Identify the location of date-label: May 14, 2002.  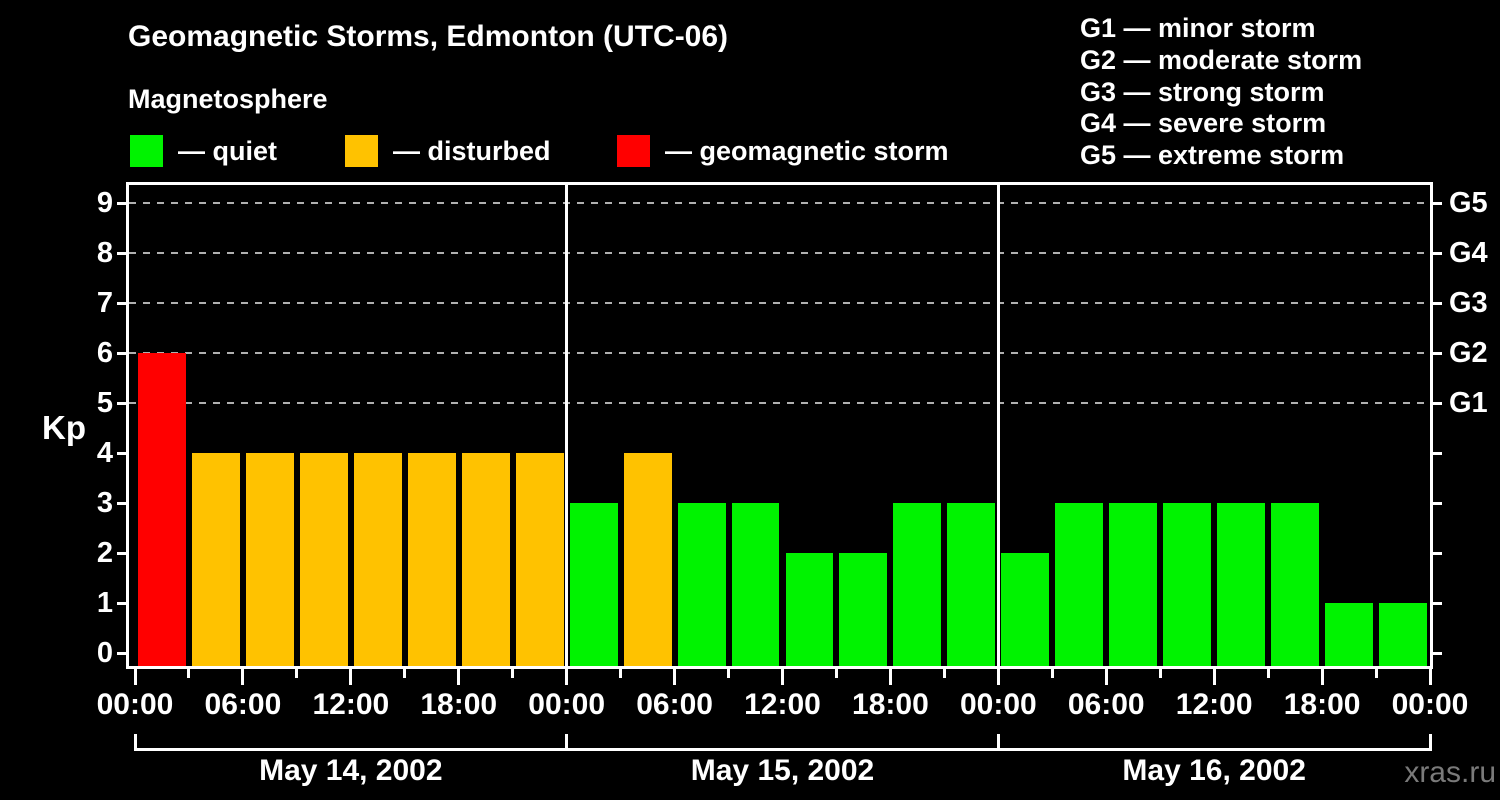
(351, 770).